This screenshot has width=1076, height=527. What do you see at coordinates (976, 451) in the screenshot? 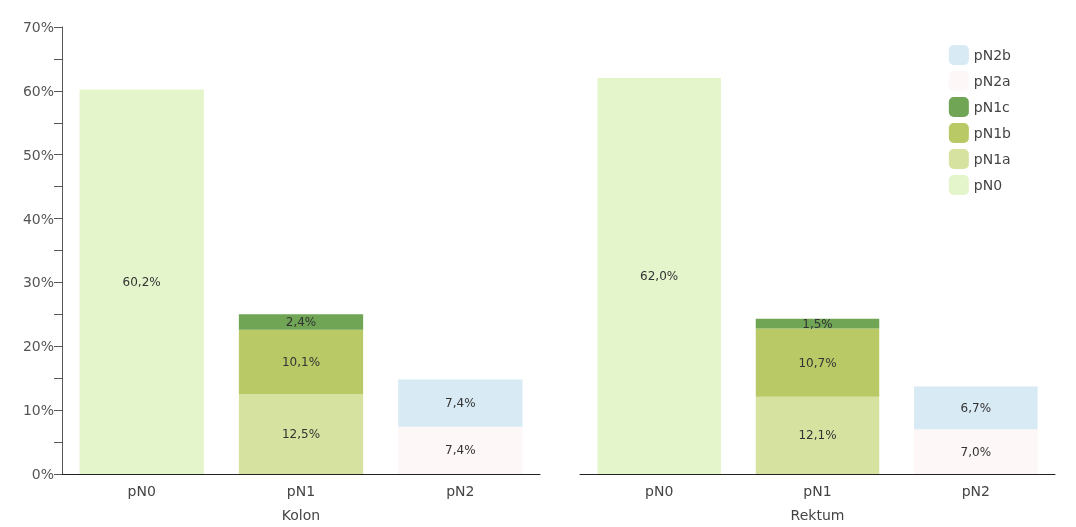
I see `data-label: 7,0%` at bounding box center [976, 451].